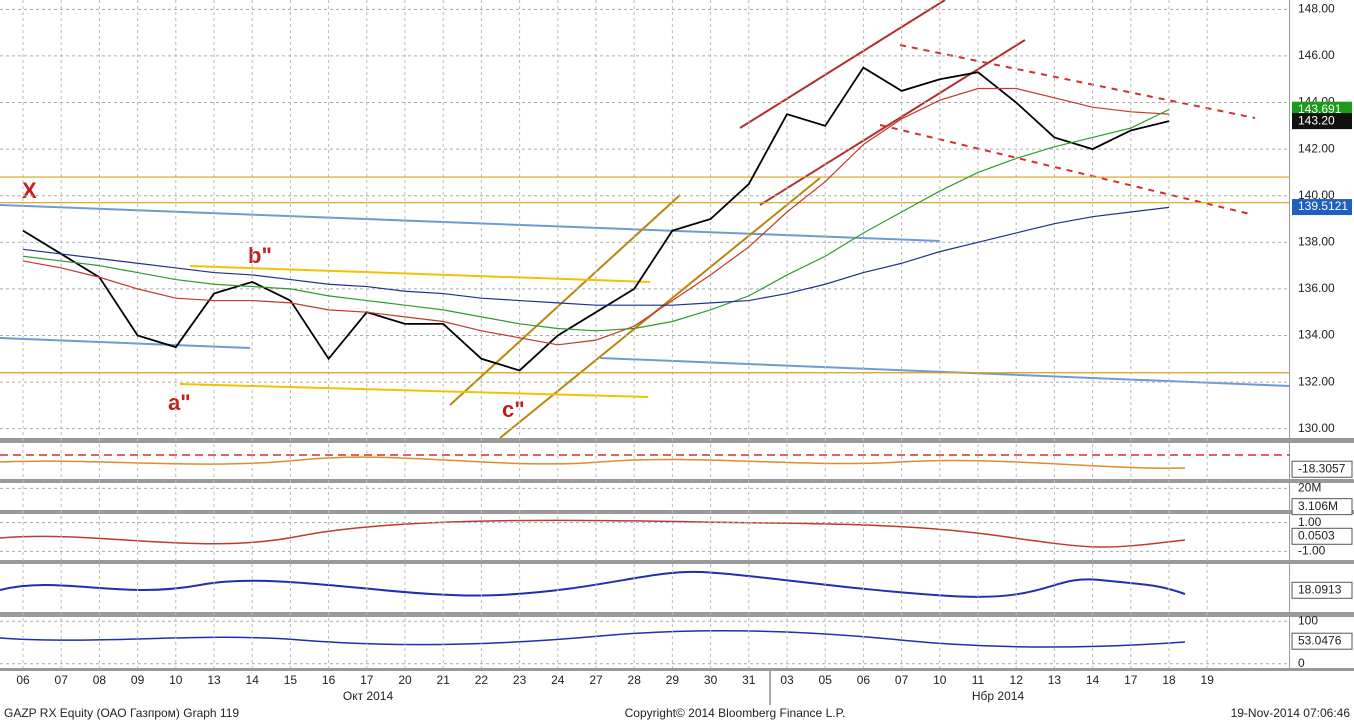 Image resolution: width=1354 pixels, height=723 pixels. Describe the element at coordinates (1316, 288) in the screenshot. I see `y-tick-label: 136.00` at that location.